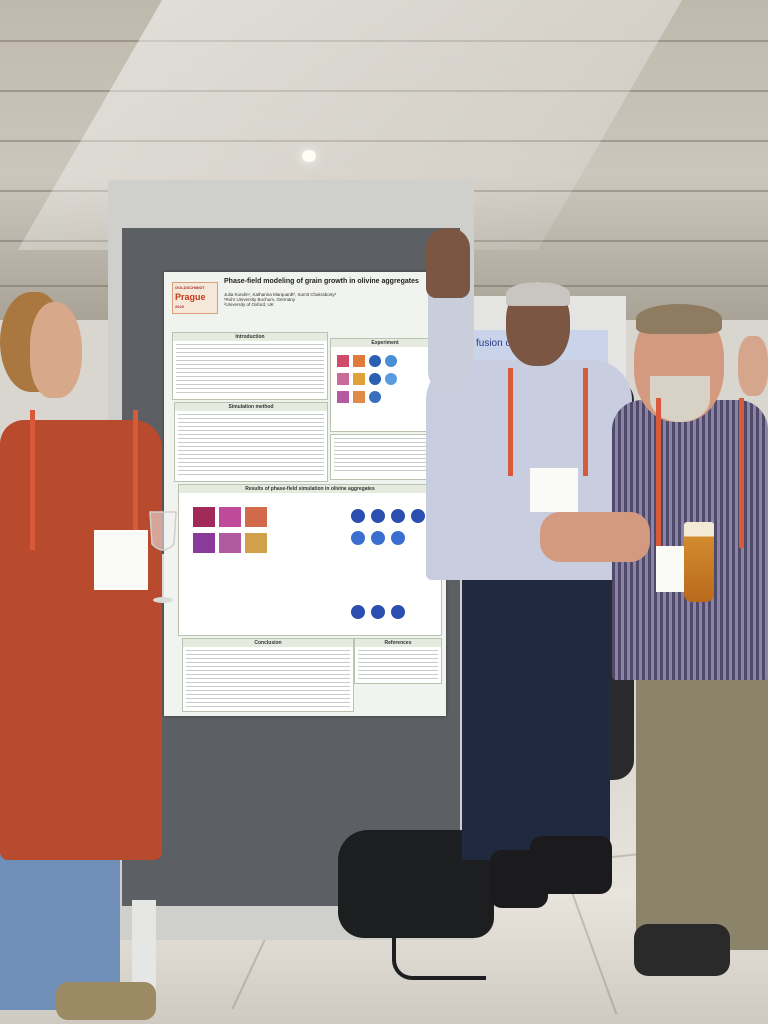 This screenshot has height=1024, width=768. What do you see at coordinates (309, 156) in the screenshot?
I see `ceiling-spotlight` at bounding box center [309, 156].